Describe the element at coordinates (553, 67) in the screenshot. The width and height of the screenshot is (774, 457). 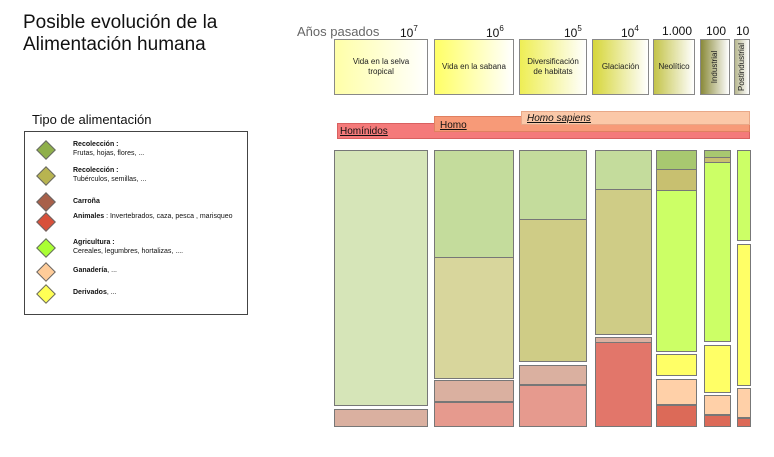
I see `period-diversificacion: Diversificación de habitats` at that location.